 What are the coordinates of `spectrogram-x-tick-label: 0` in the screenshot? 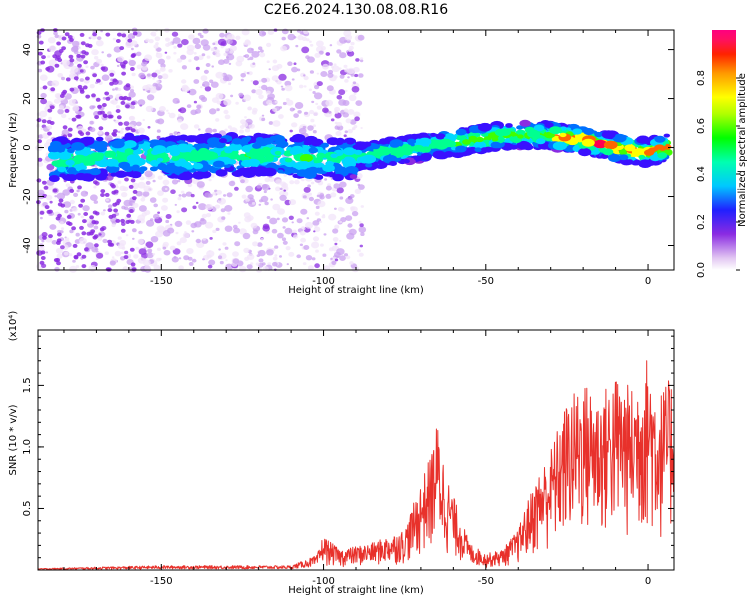 It's located at (648, 281).